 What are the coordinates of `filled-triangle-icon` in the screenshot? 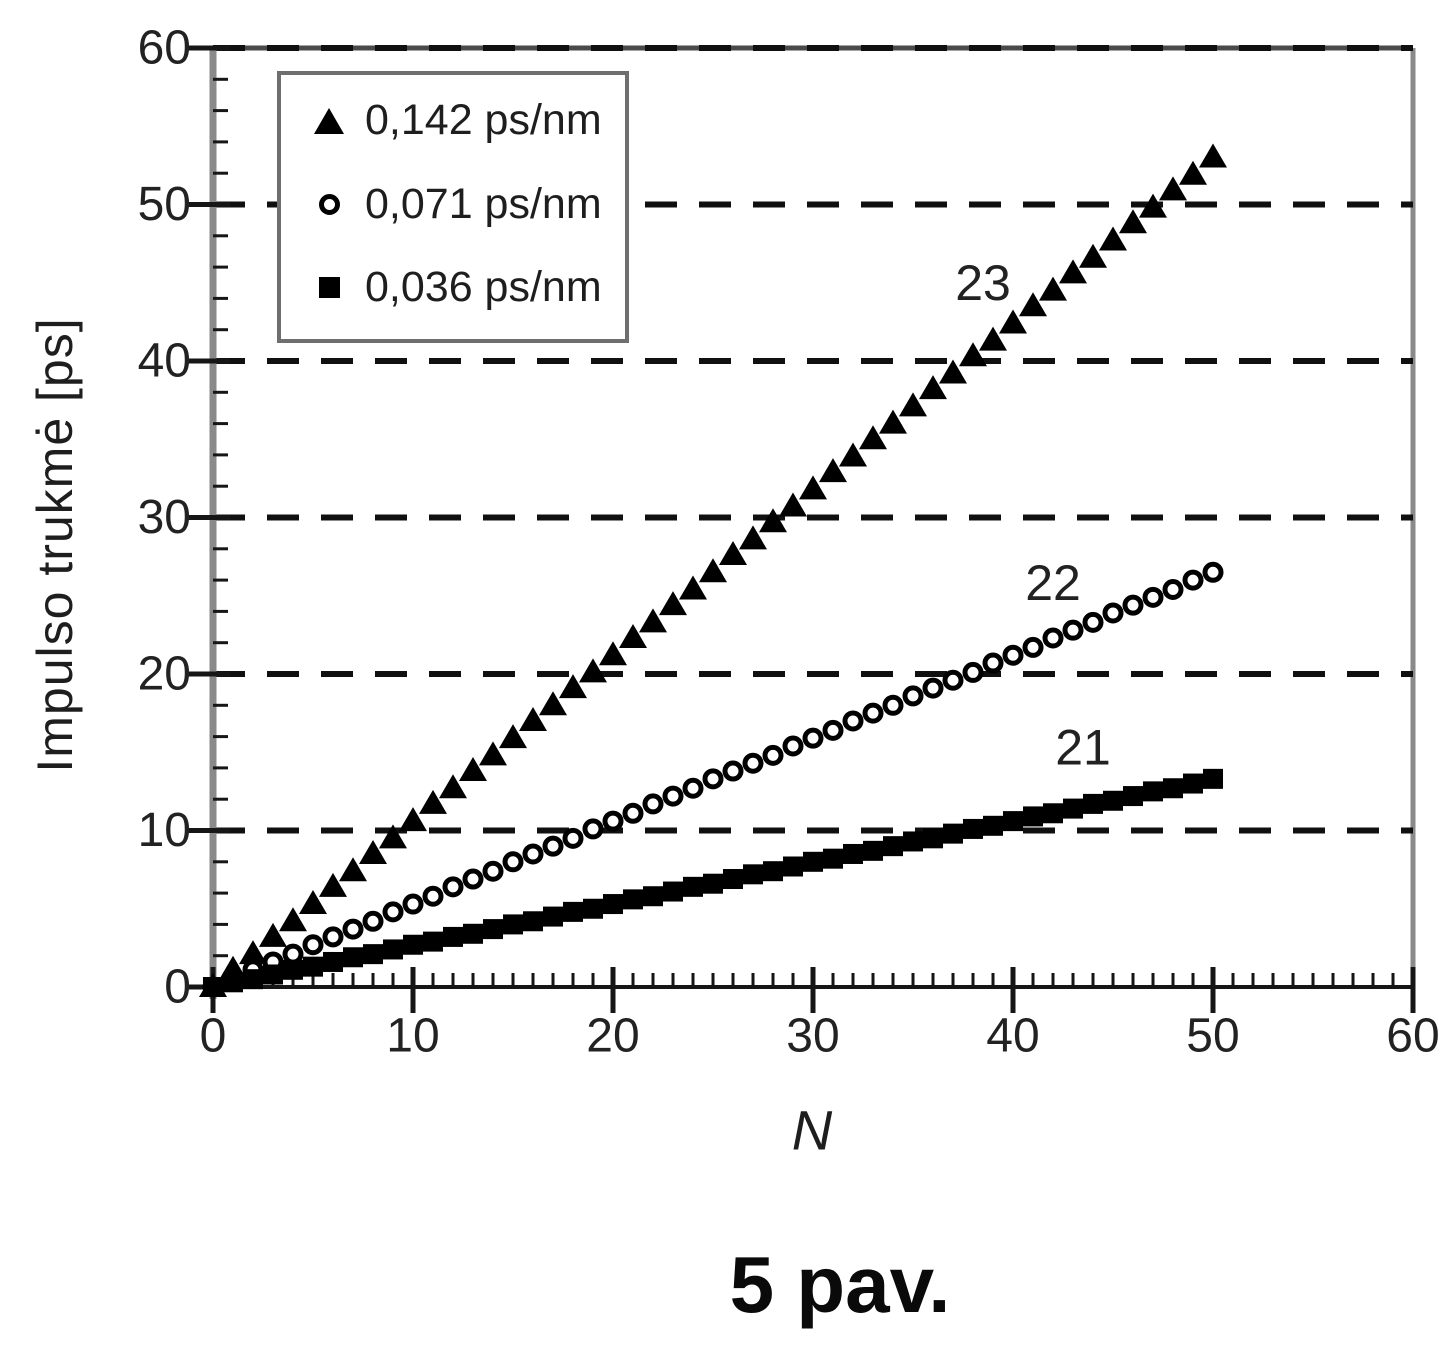 It's located at (329, 120).